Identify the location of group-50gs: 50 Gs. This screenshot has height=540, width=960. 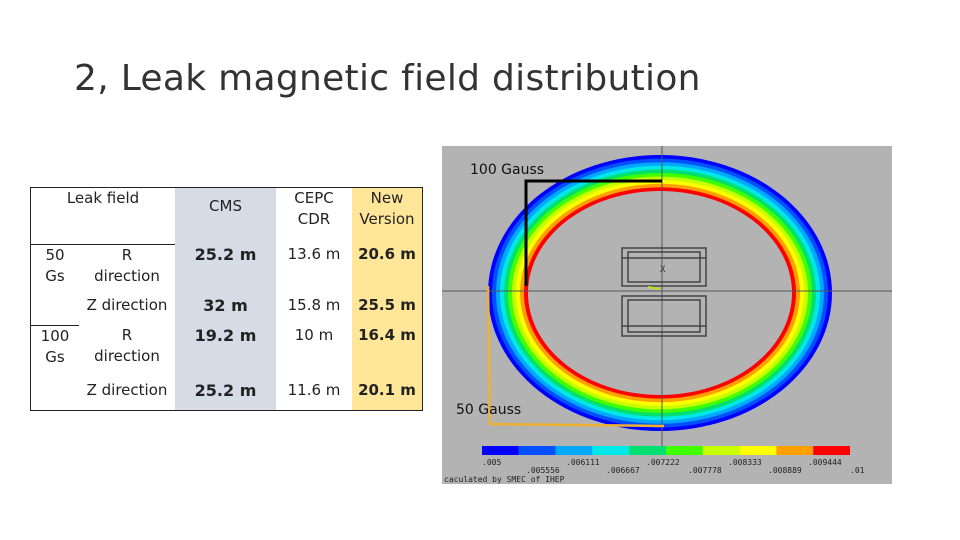
(54, 269).